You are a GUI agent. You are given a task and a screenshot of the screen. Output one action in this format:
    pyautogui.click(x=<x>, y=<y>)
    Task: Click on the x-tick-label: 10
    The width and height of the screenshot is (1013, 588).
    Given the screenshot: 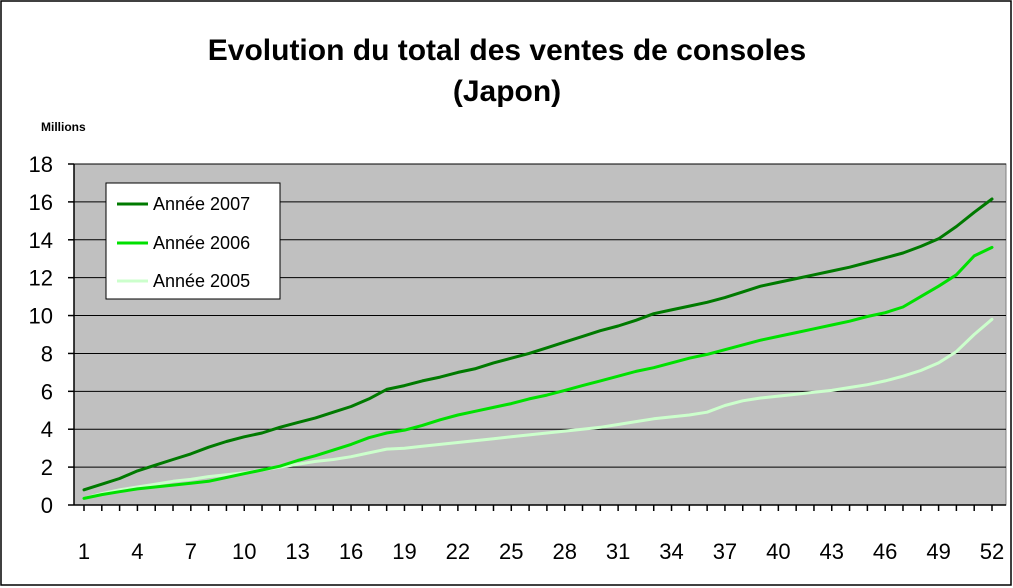 What is the action you would take?
    pyautogui.click(x=244, y=551)
    